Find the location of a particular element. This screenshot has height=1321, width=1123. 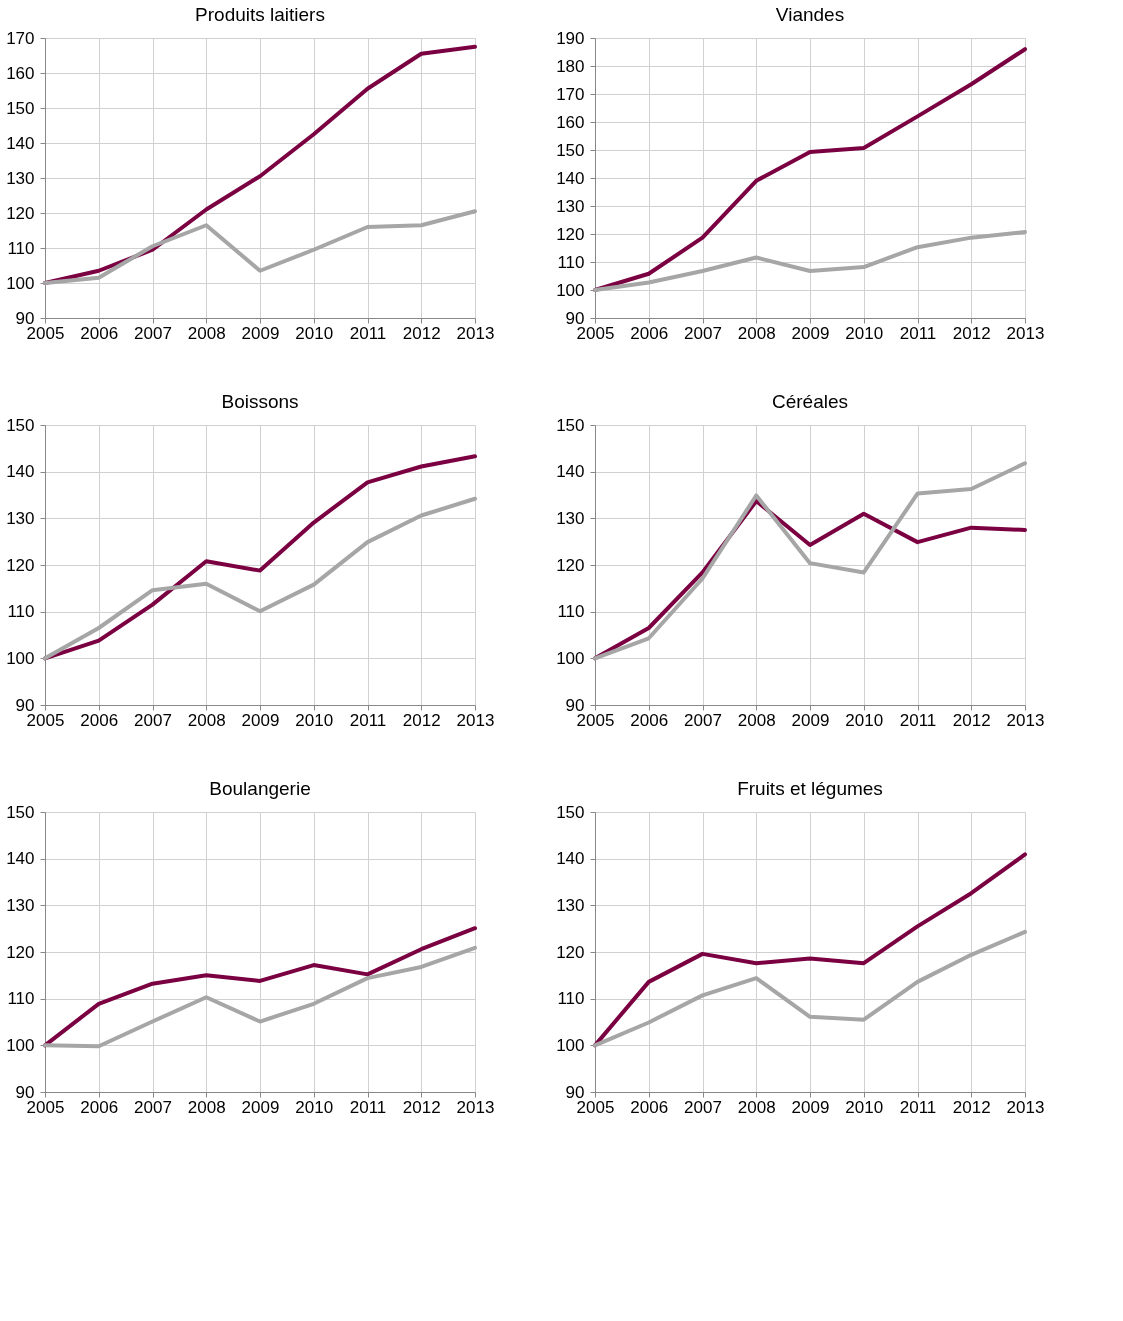

chart-title: Produits laitiers is located at coordinates (260, 14).